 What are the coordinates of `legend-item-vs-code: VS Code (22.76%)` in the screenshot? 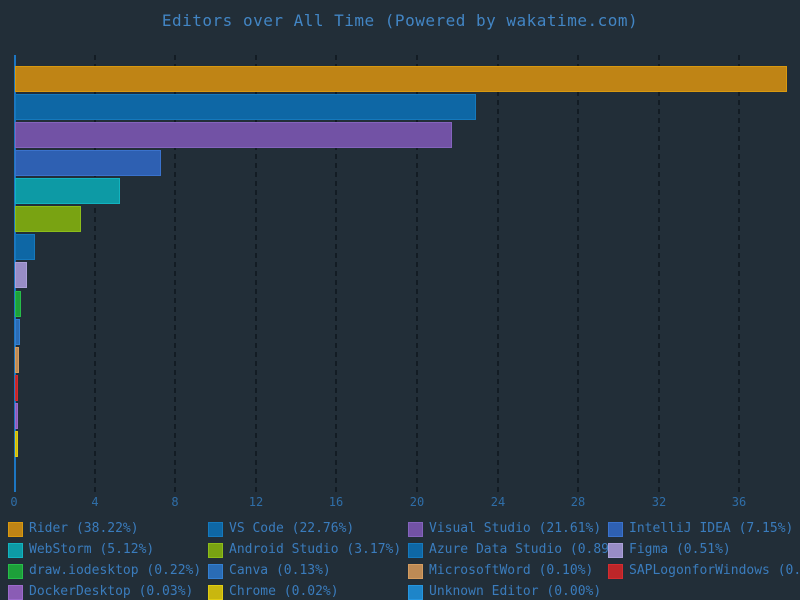 It's located at (281, 529).